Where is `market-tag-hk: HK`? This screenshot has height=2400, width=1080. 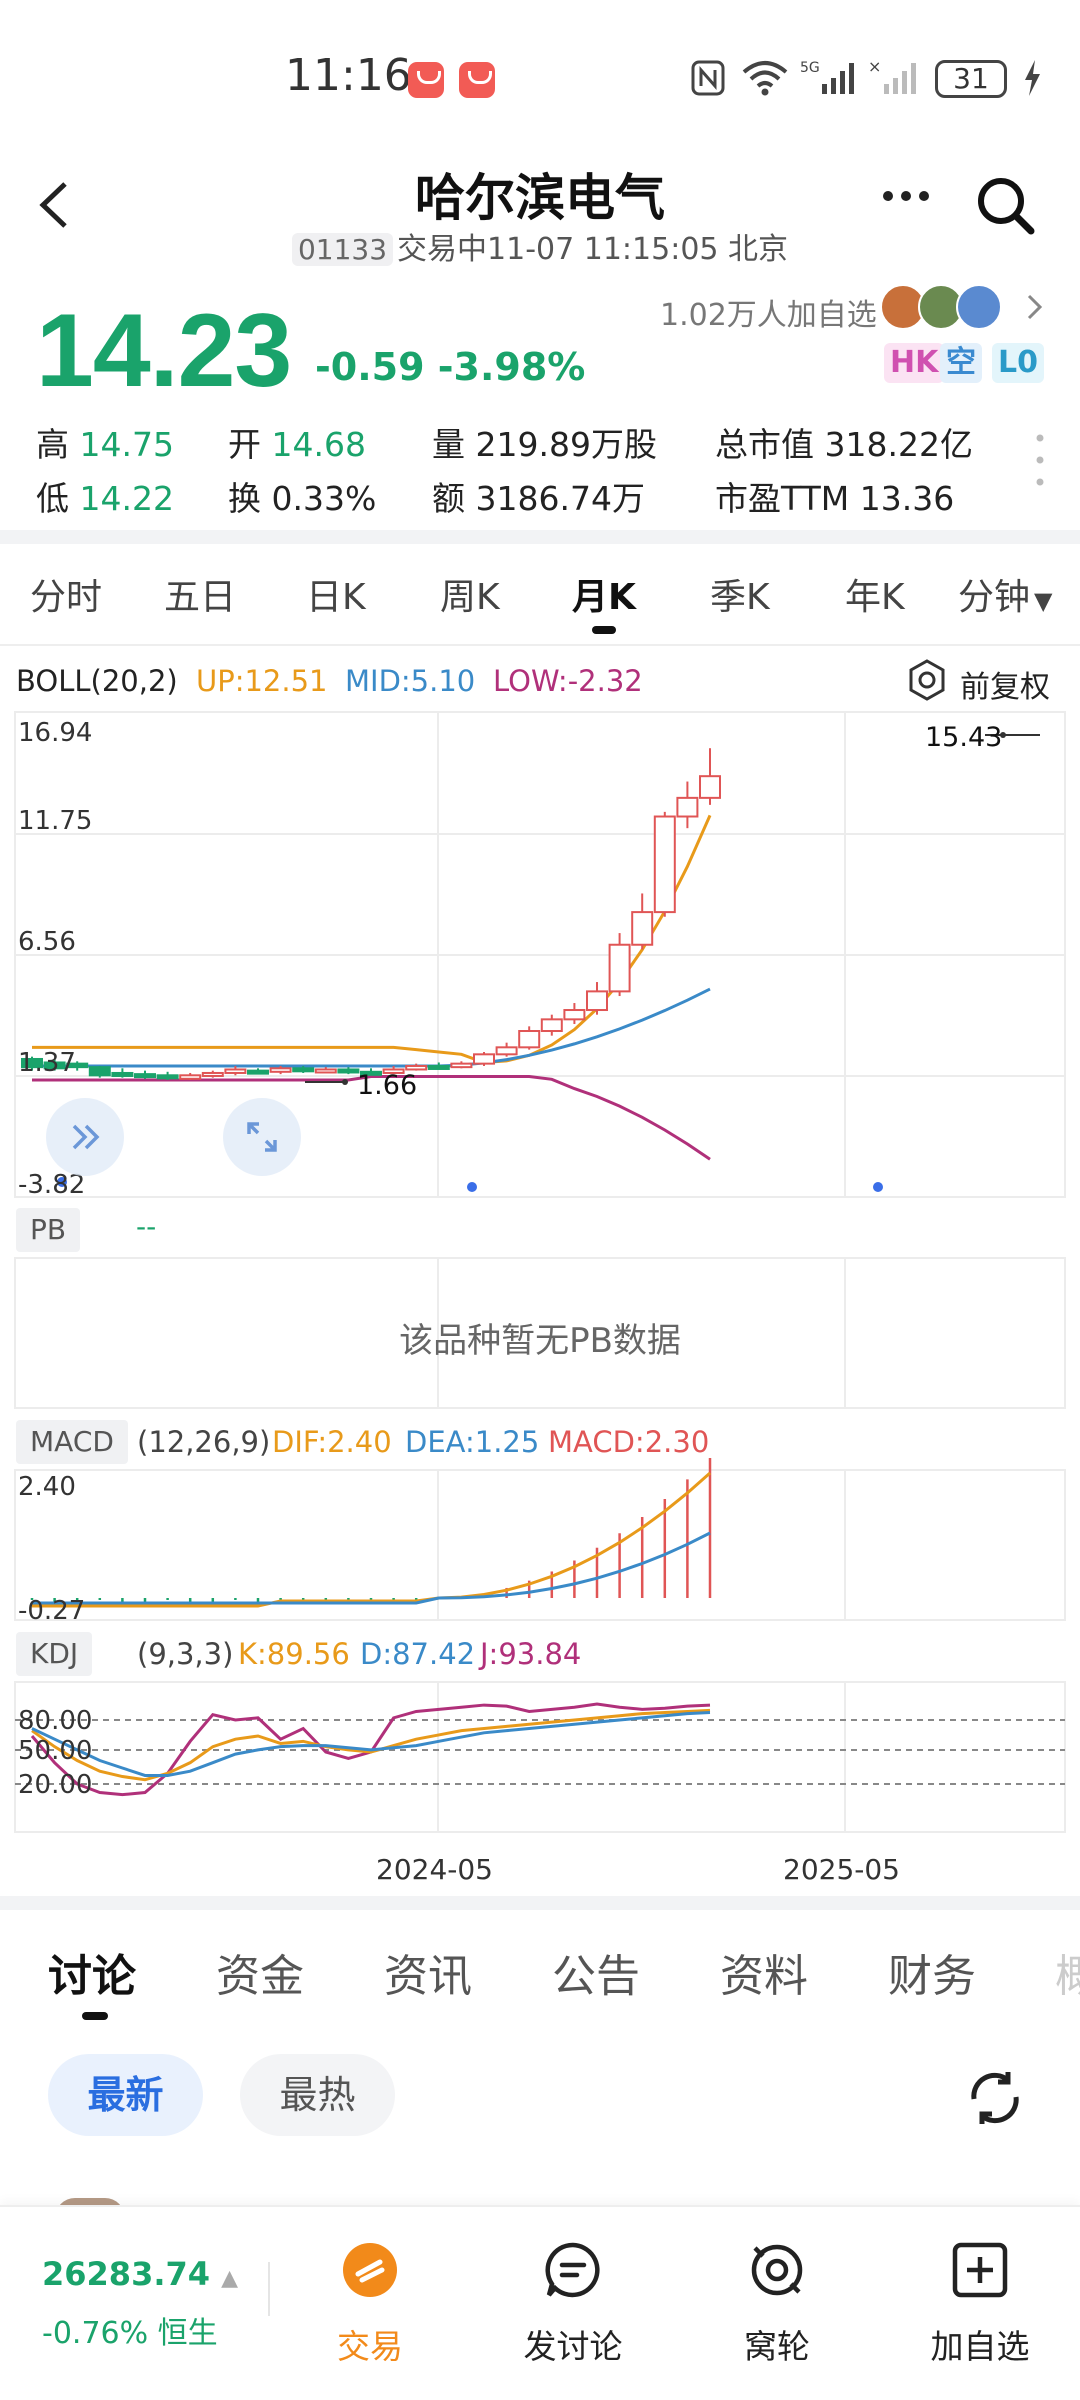 market-tag-hk: HK is located at coordinates (914, 363).